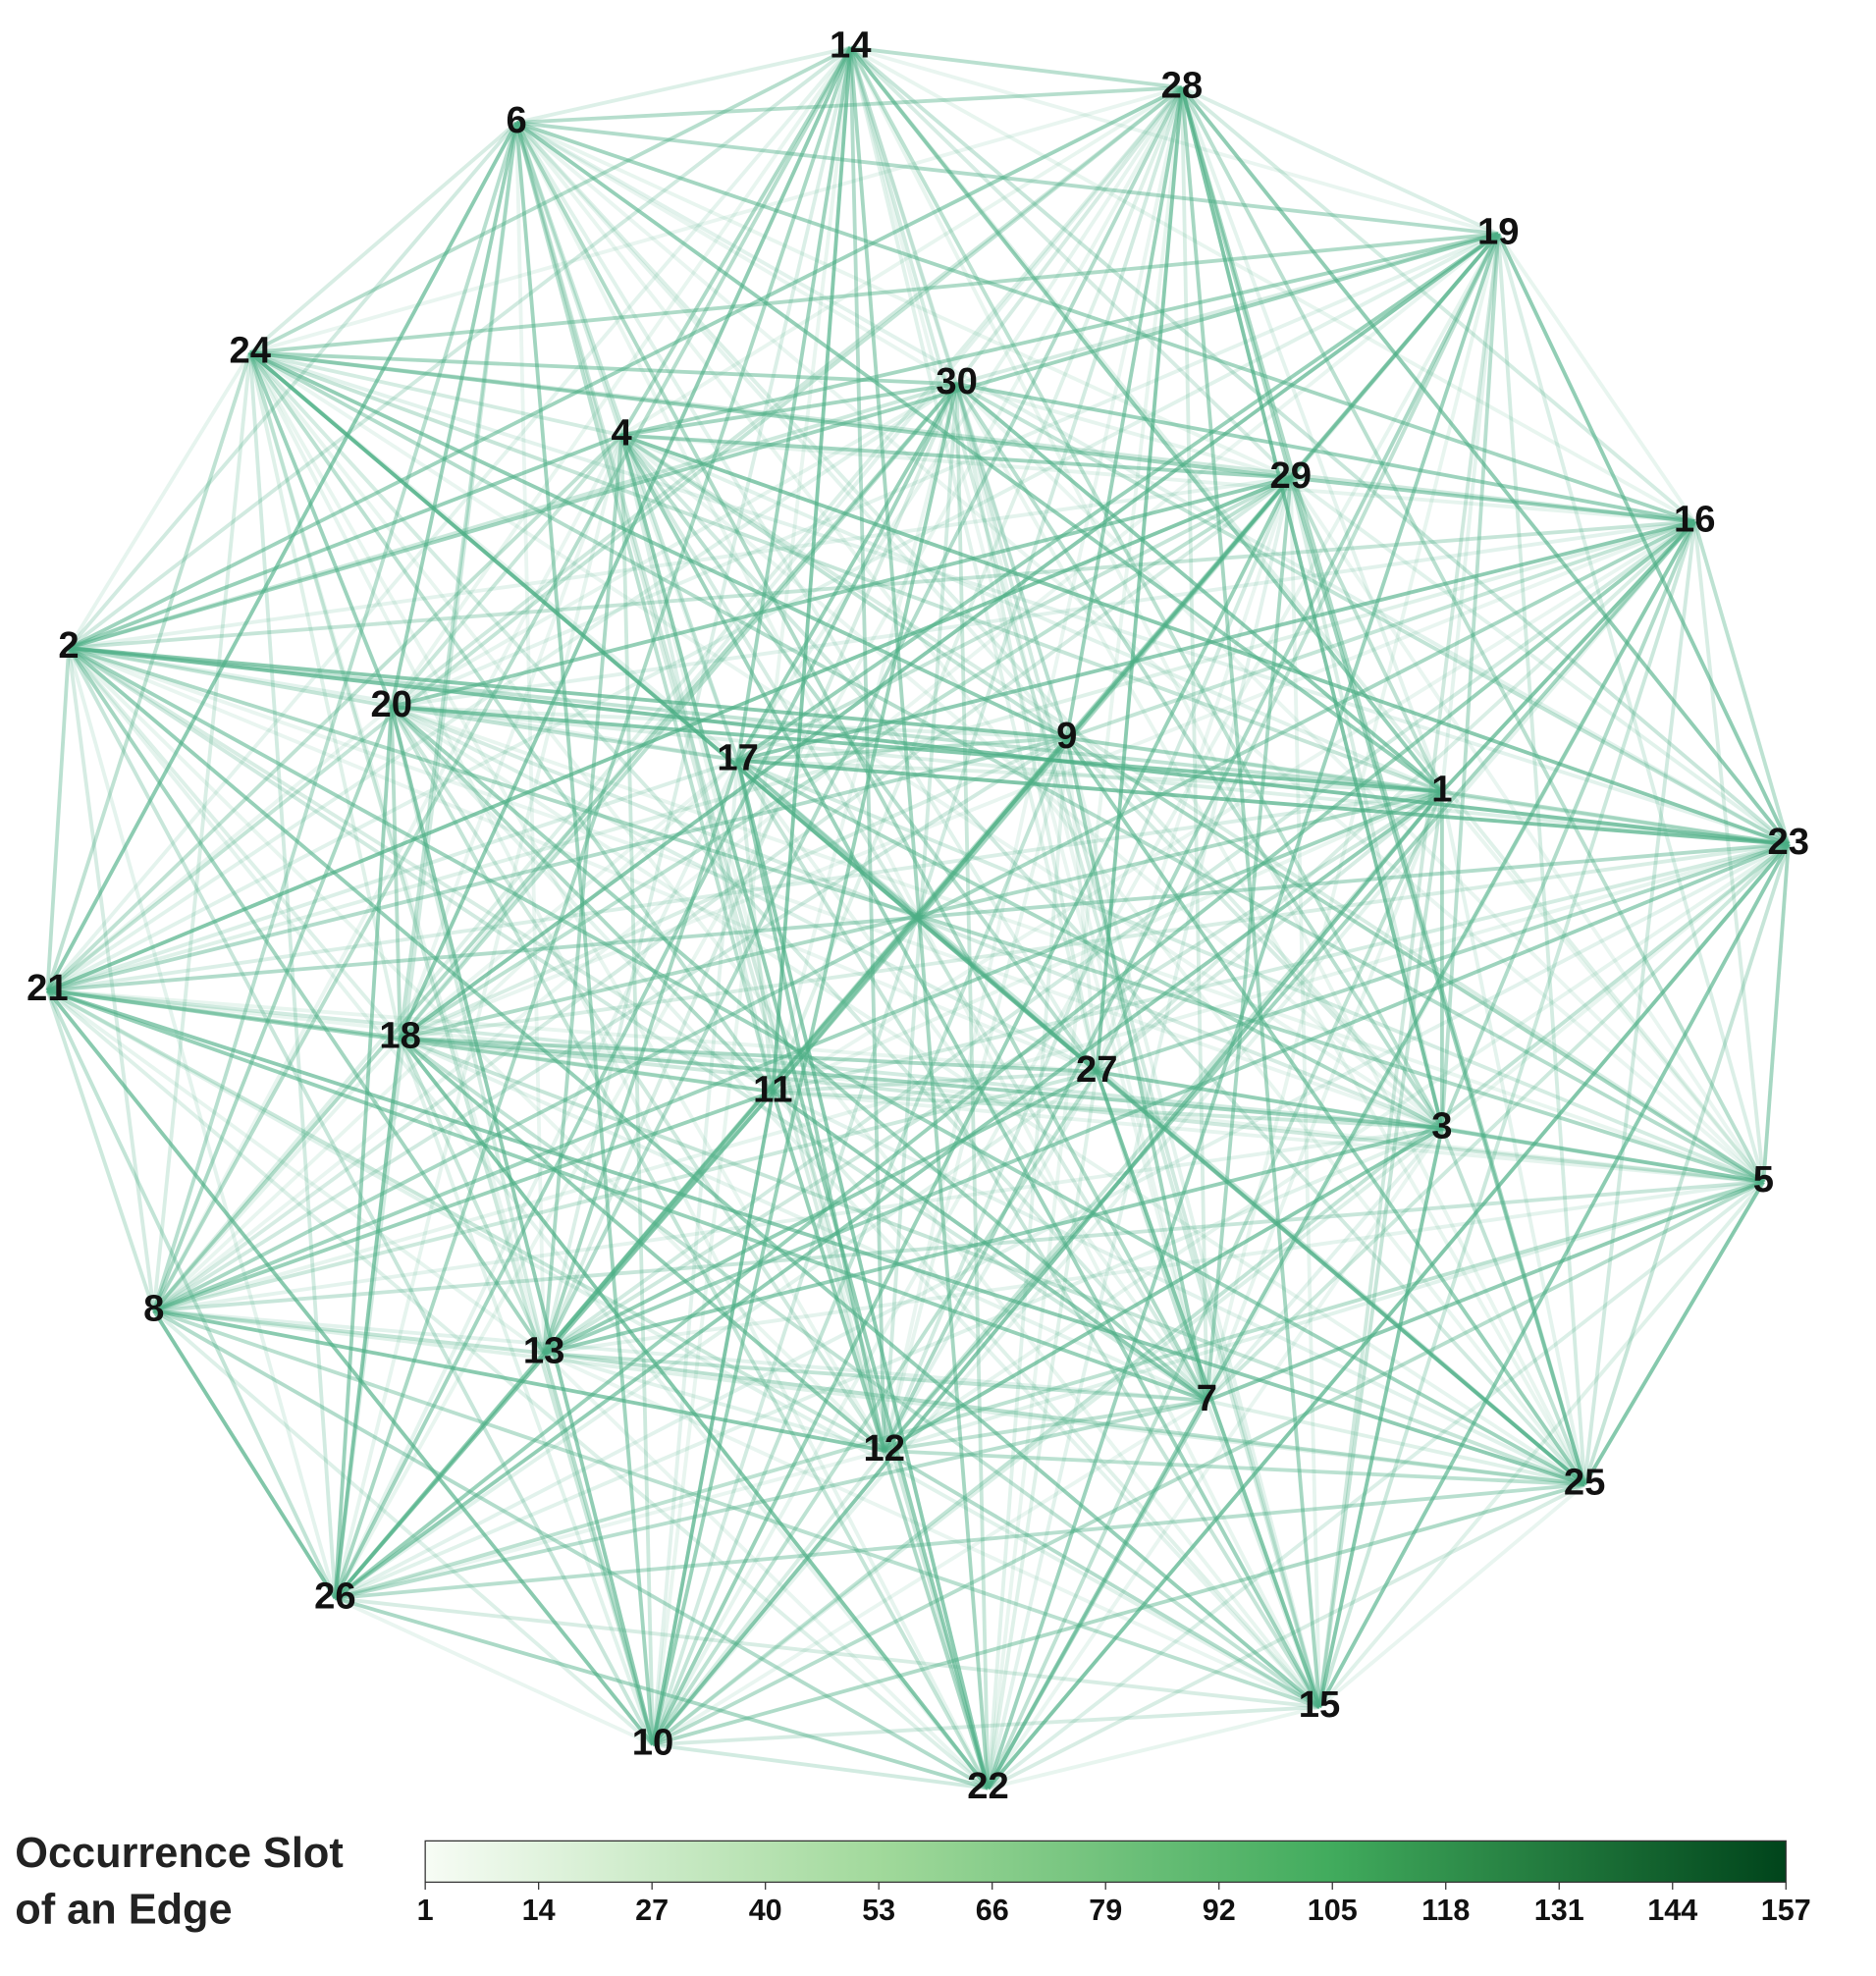 The width and height of the screenshot is (1876, 1976). I want to click on node-label: 20, so click(392, 704).